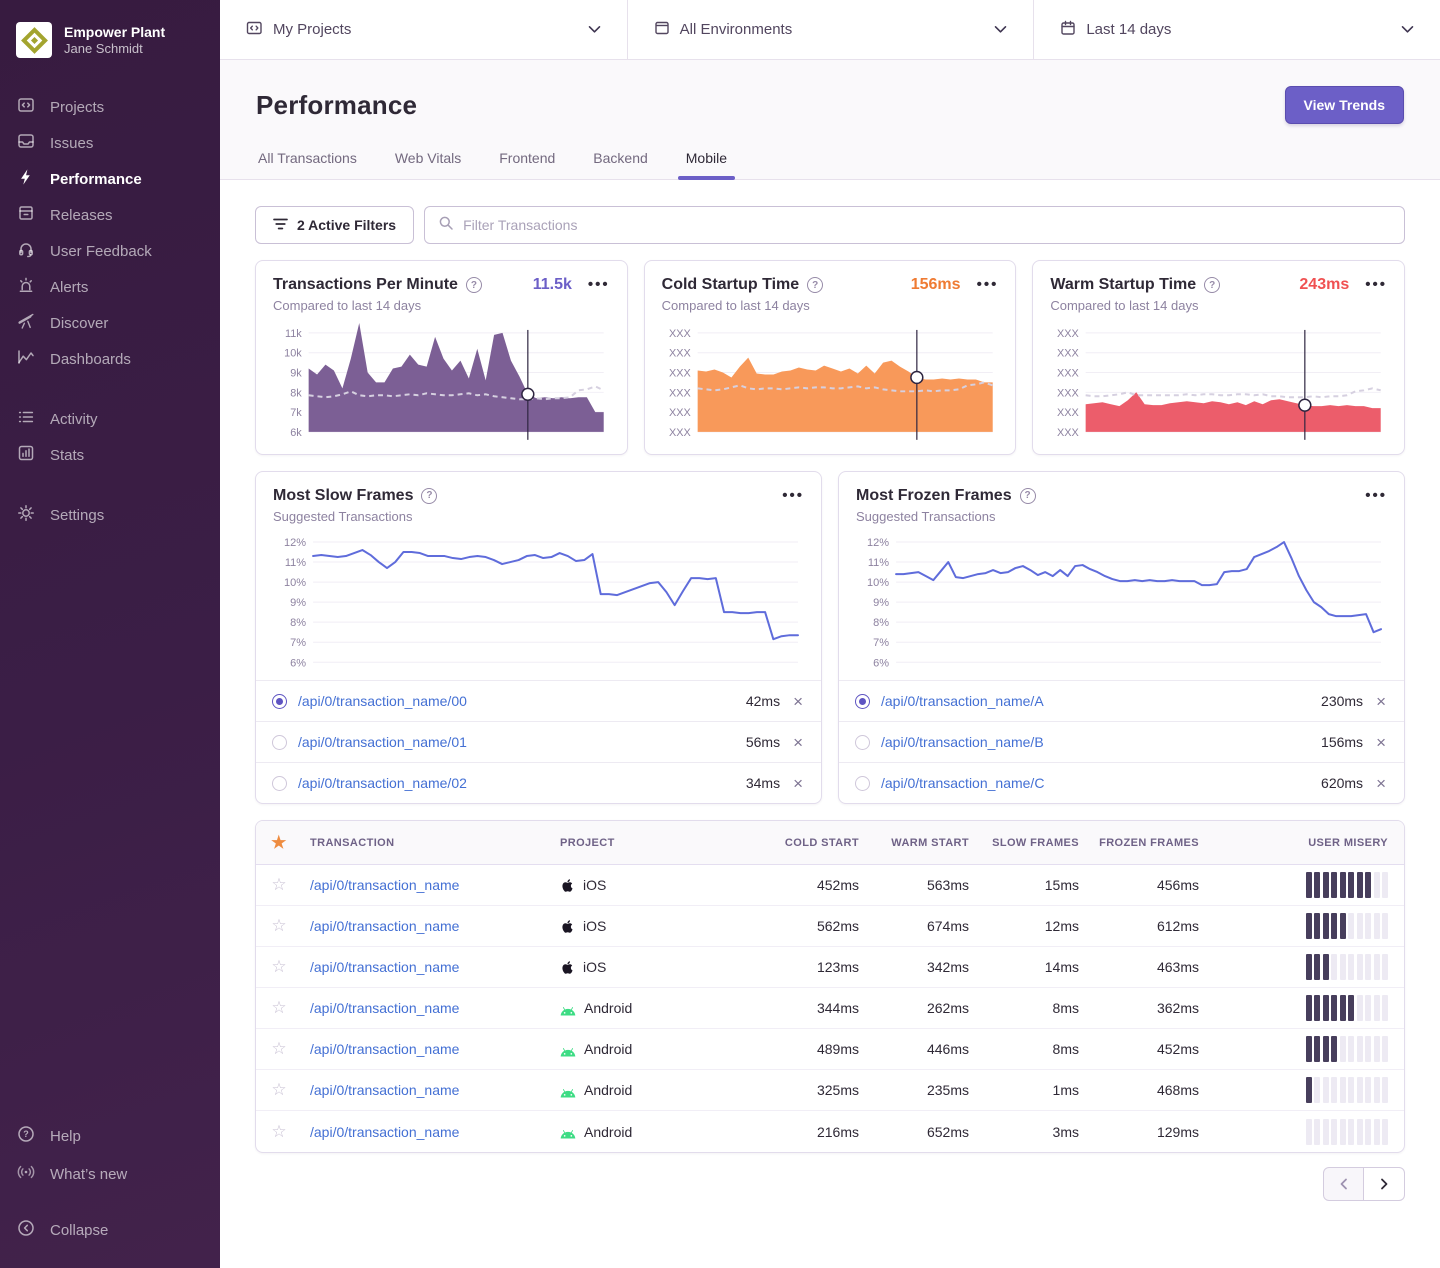 This screenshot has height=1268, width=1440. What do you see at coordinates (1348, 842) in the screenshot?
I see `column-header-user-misery: USER MISERY` at bounding box center [1348, 842].